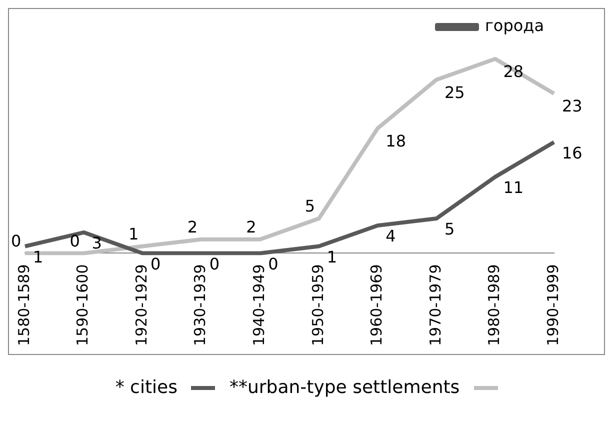 This screenshot has width=613, height=423. What do you see at coordinates (377, 305) in the screenshot?
I see `x-tick-label: 1960-1969` at bounding box center [377, 305].